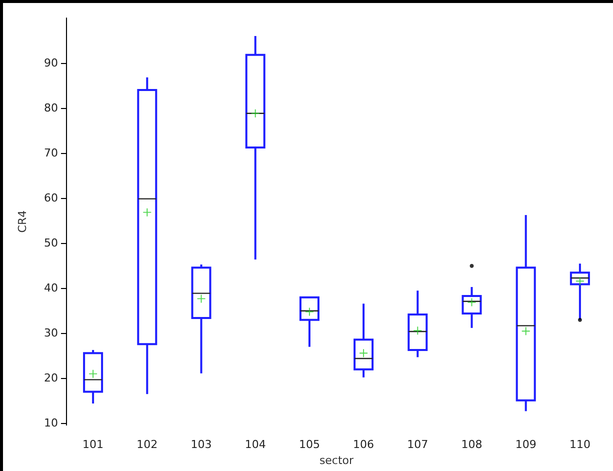 The height and width of the screenshot is (471, 613). Describe the element at coordinates (51, 333) in the screenshot. I see `y-tick-label: 30` at that location.